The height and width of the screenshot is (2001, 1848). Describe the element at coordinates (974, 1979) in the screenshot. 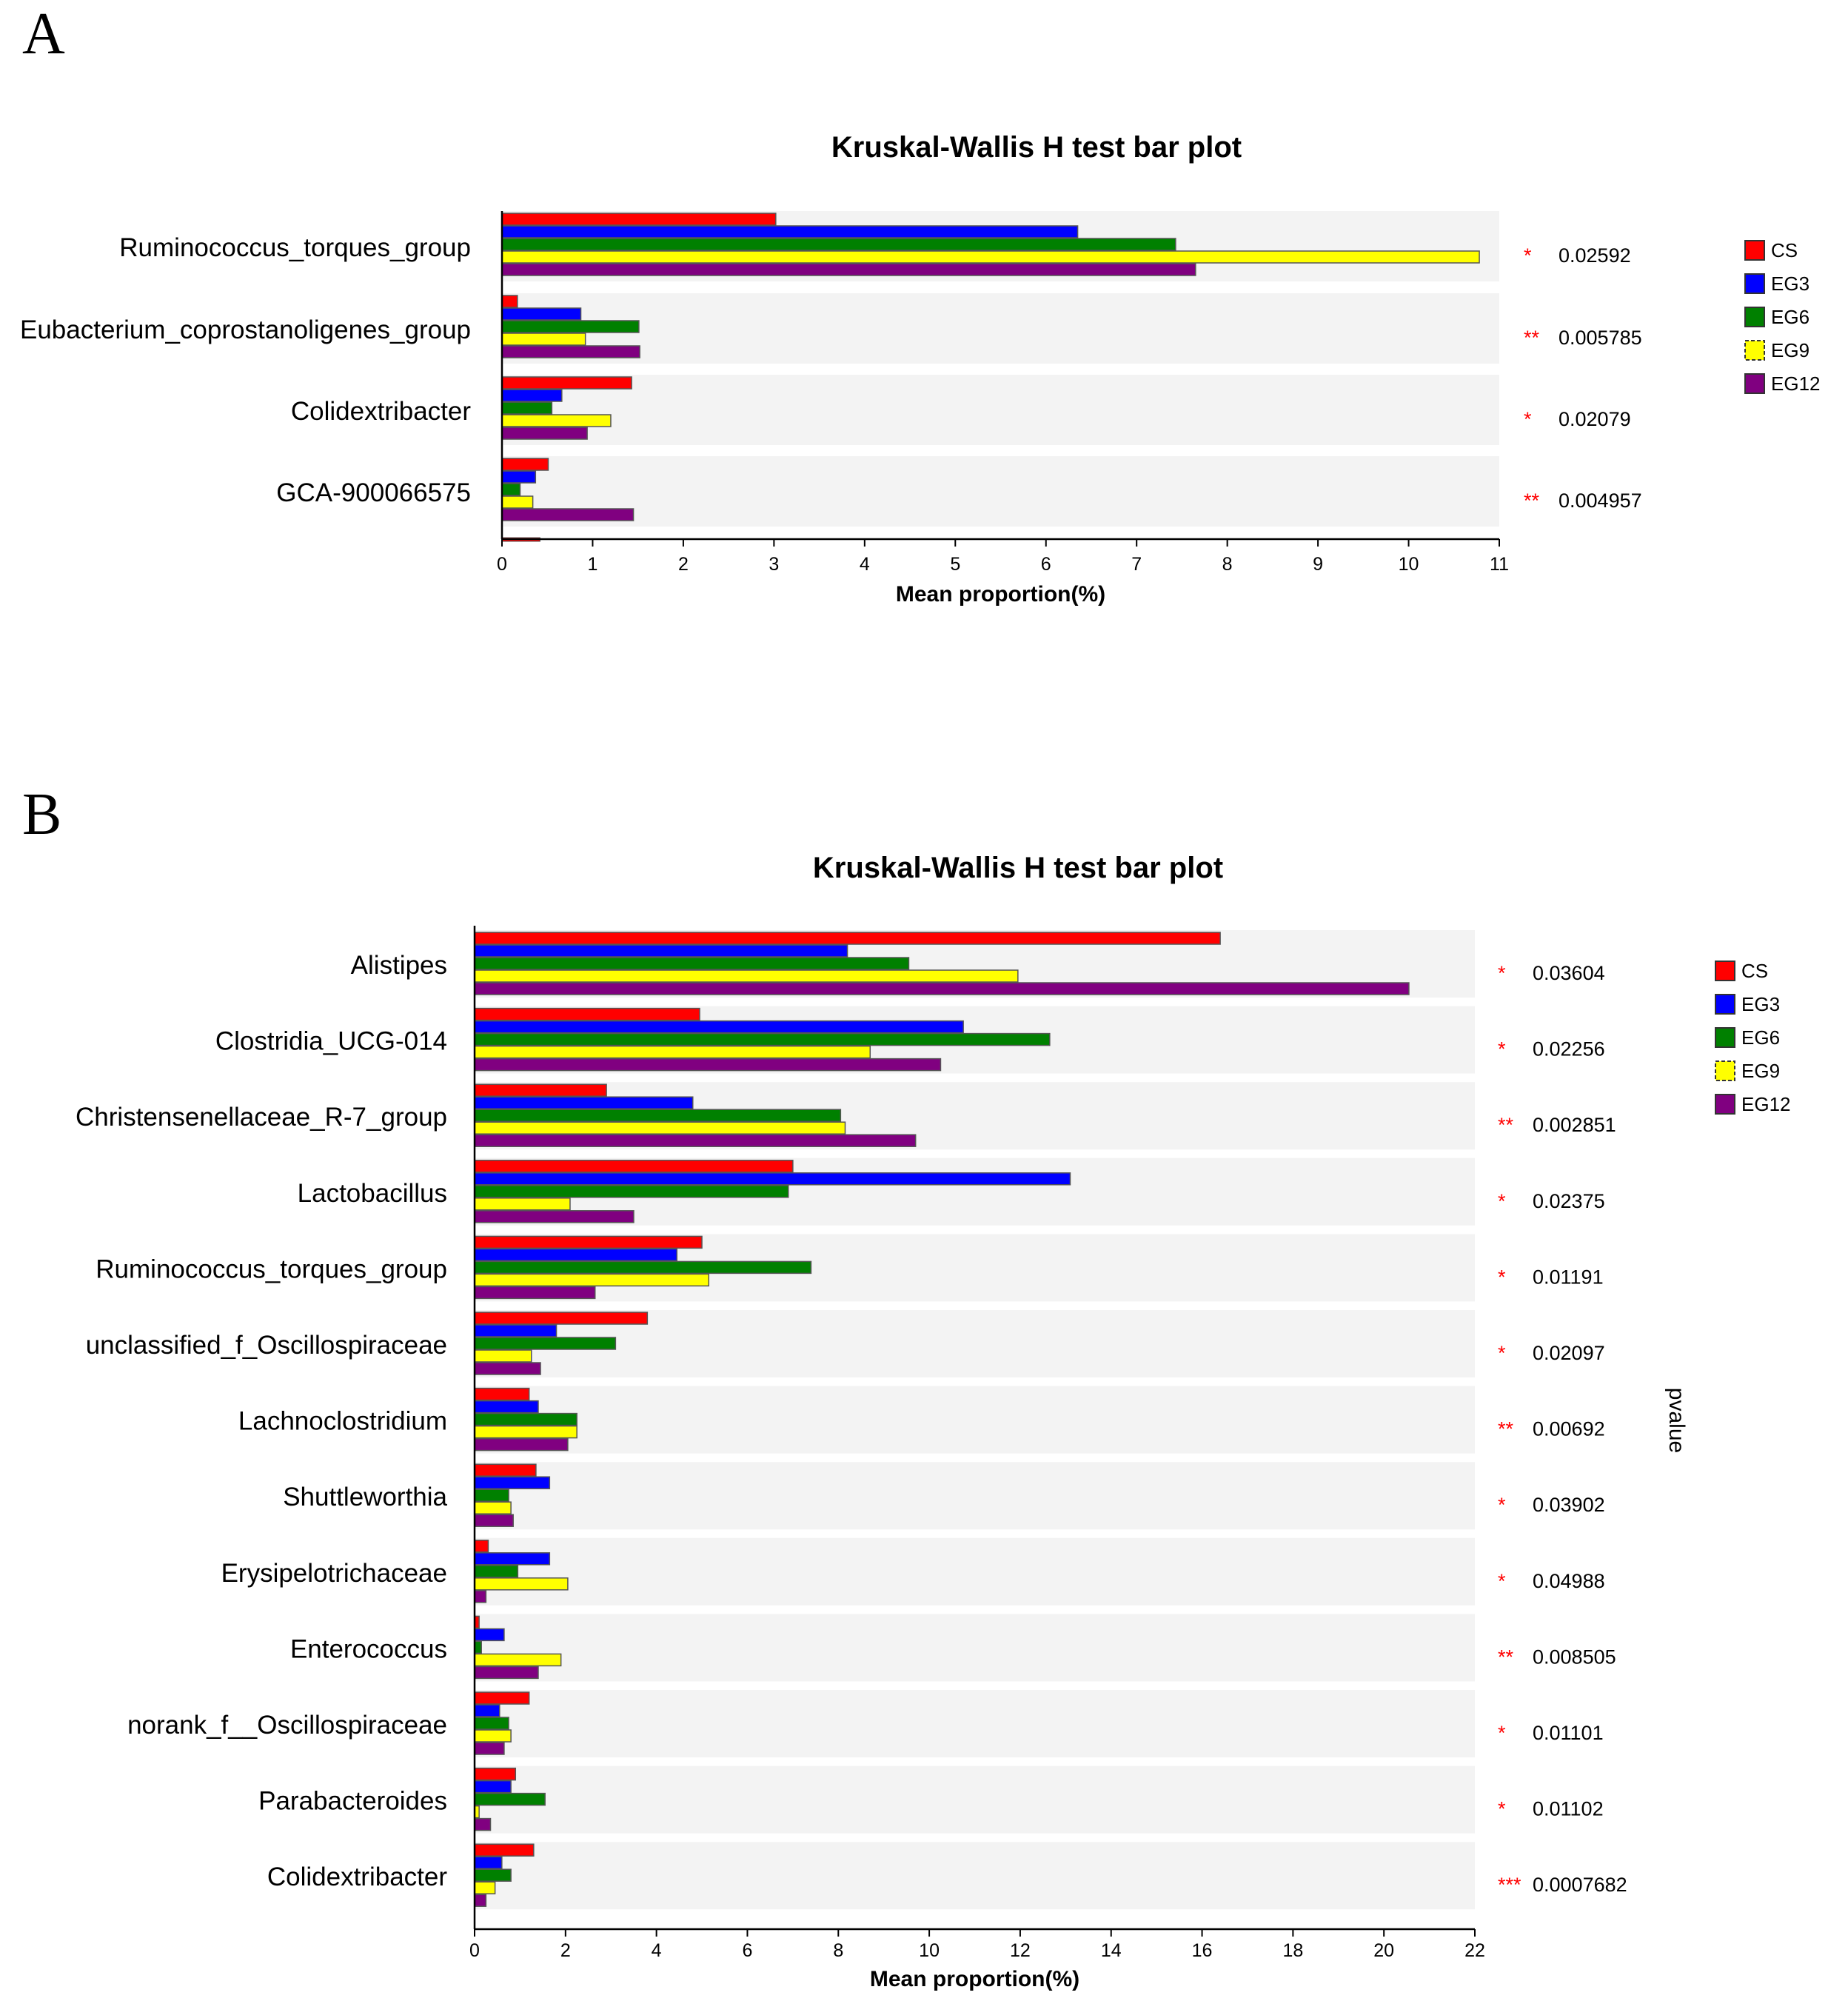

I see `x-axis-label: Mean proportion(%)` at that location.